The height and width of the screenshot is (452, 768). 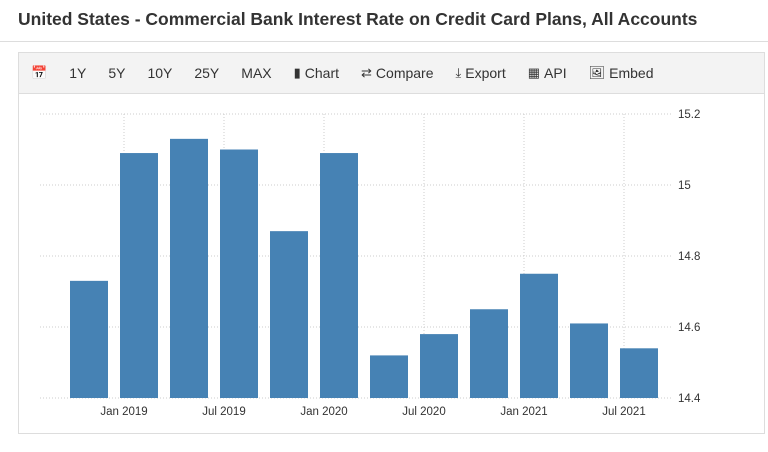 What do you see at coordinates (289, 314) in the screenshot?
I see `bar-nov-2019` at bounding box center [289, 314].